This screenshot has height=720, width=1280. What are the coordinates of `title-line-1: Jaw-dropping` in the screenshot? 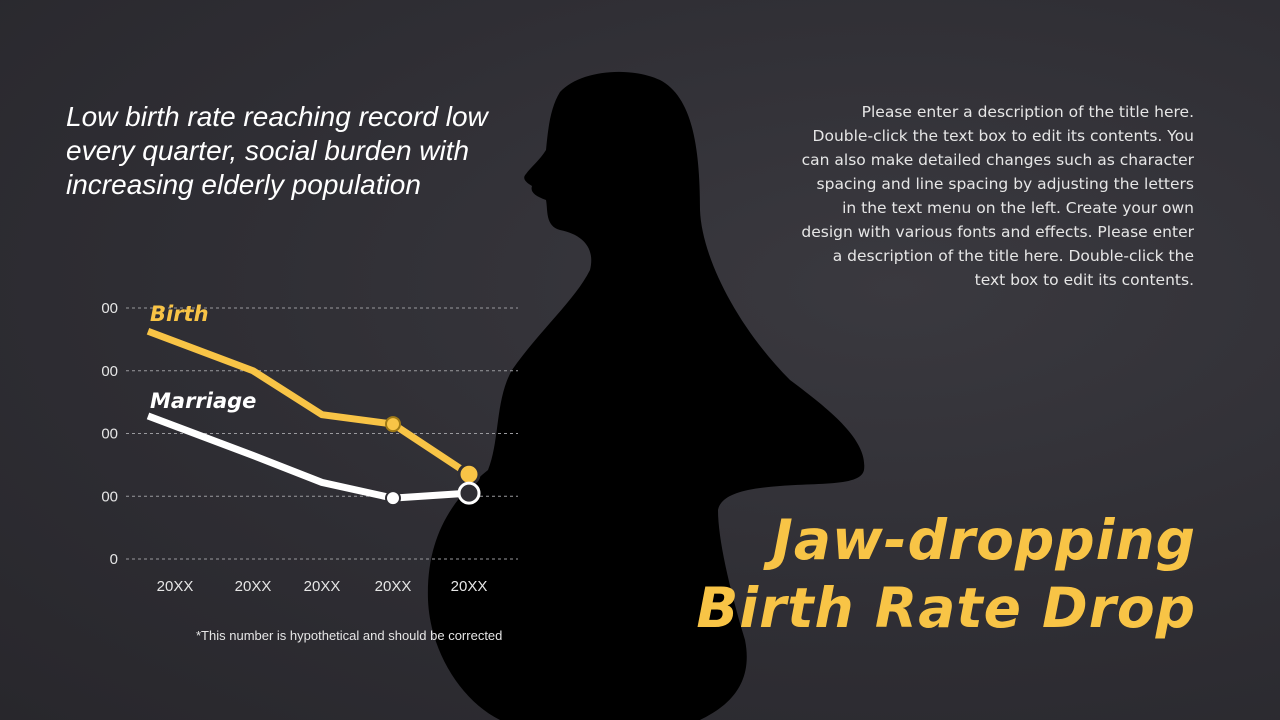 It's located at (984, 540).